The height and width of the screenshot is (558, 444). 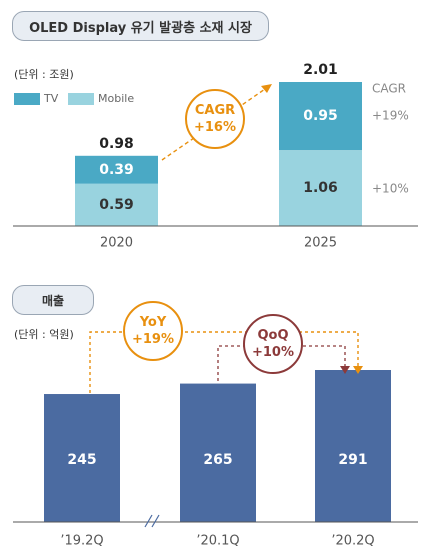 I want to click on qoq-line-0: QoQ, so click(x=272, y=335).